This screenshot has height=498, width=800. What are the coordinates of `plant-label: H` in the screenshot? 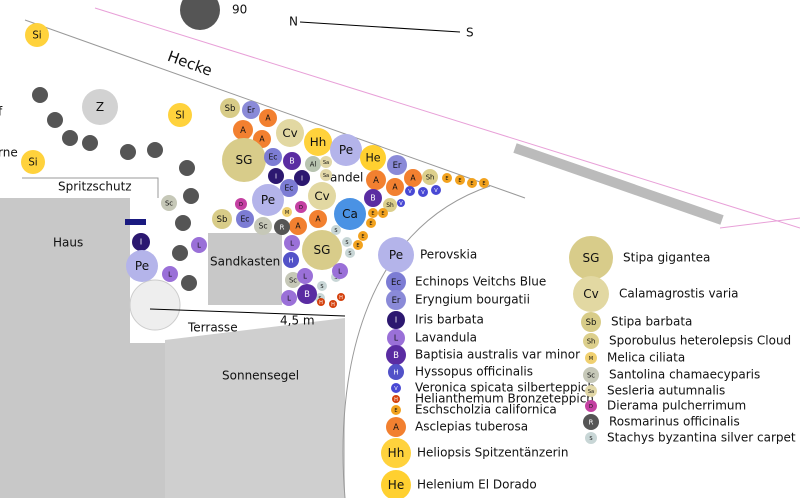 It's located at (333, 305).